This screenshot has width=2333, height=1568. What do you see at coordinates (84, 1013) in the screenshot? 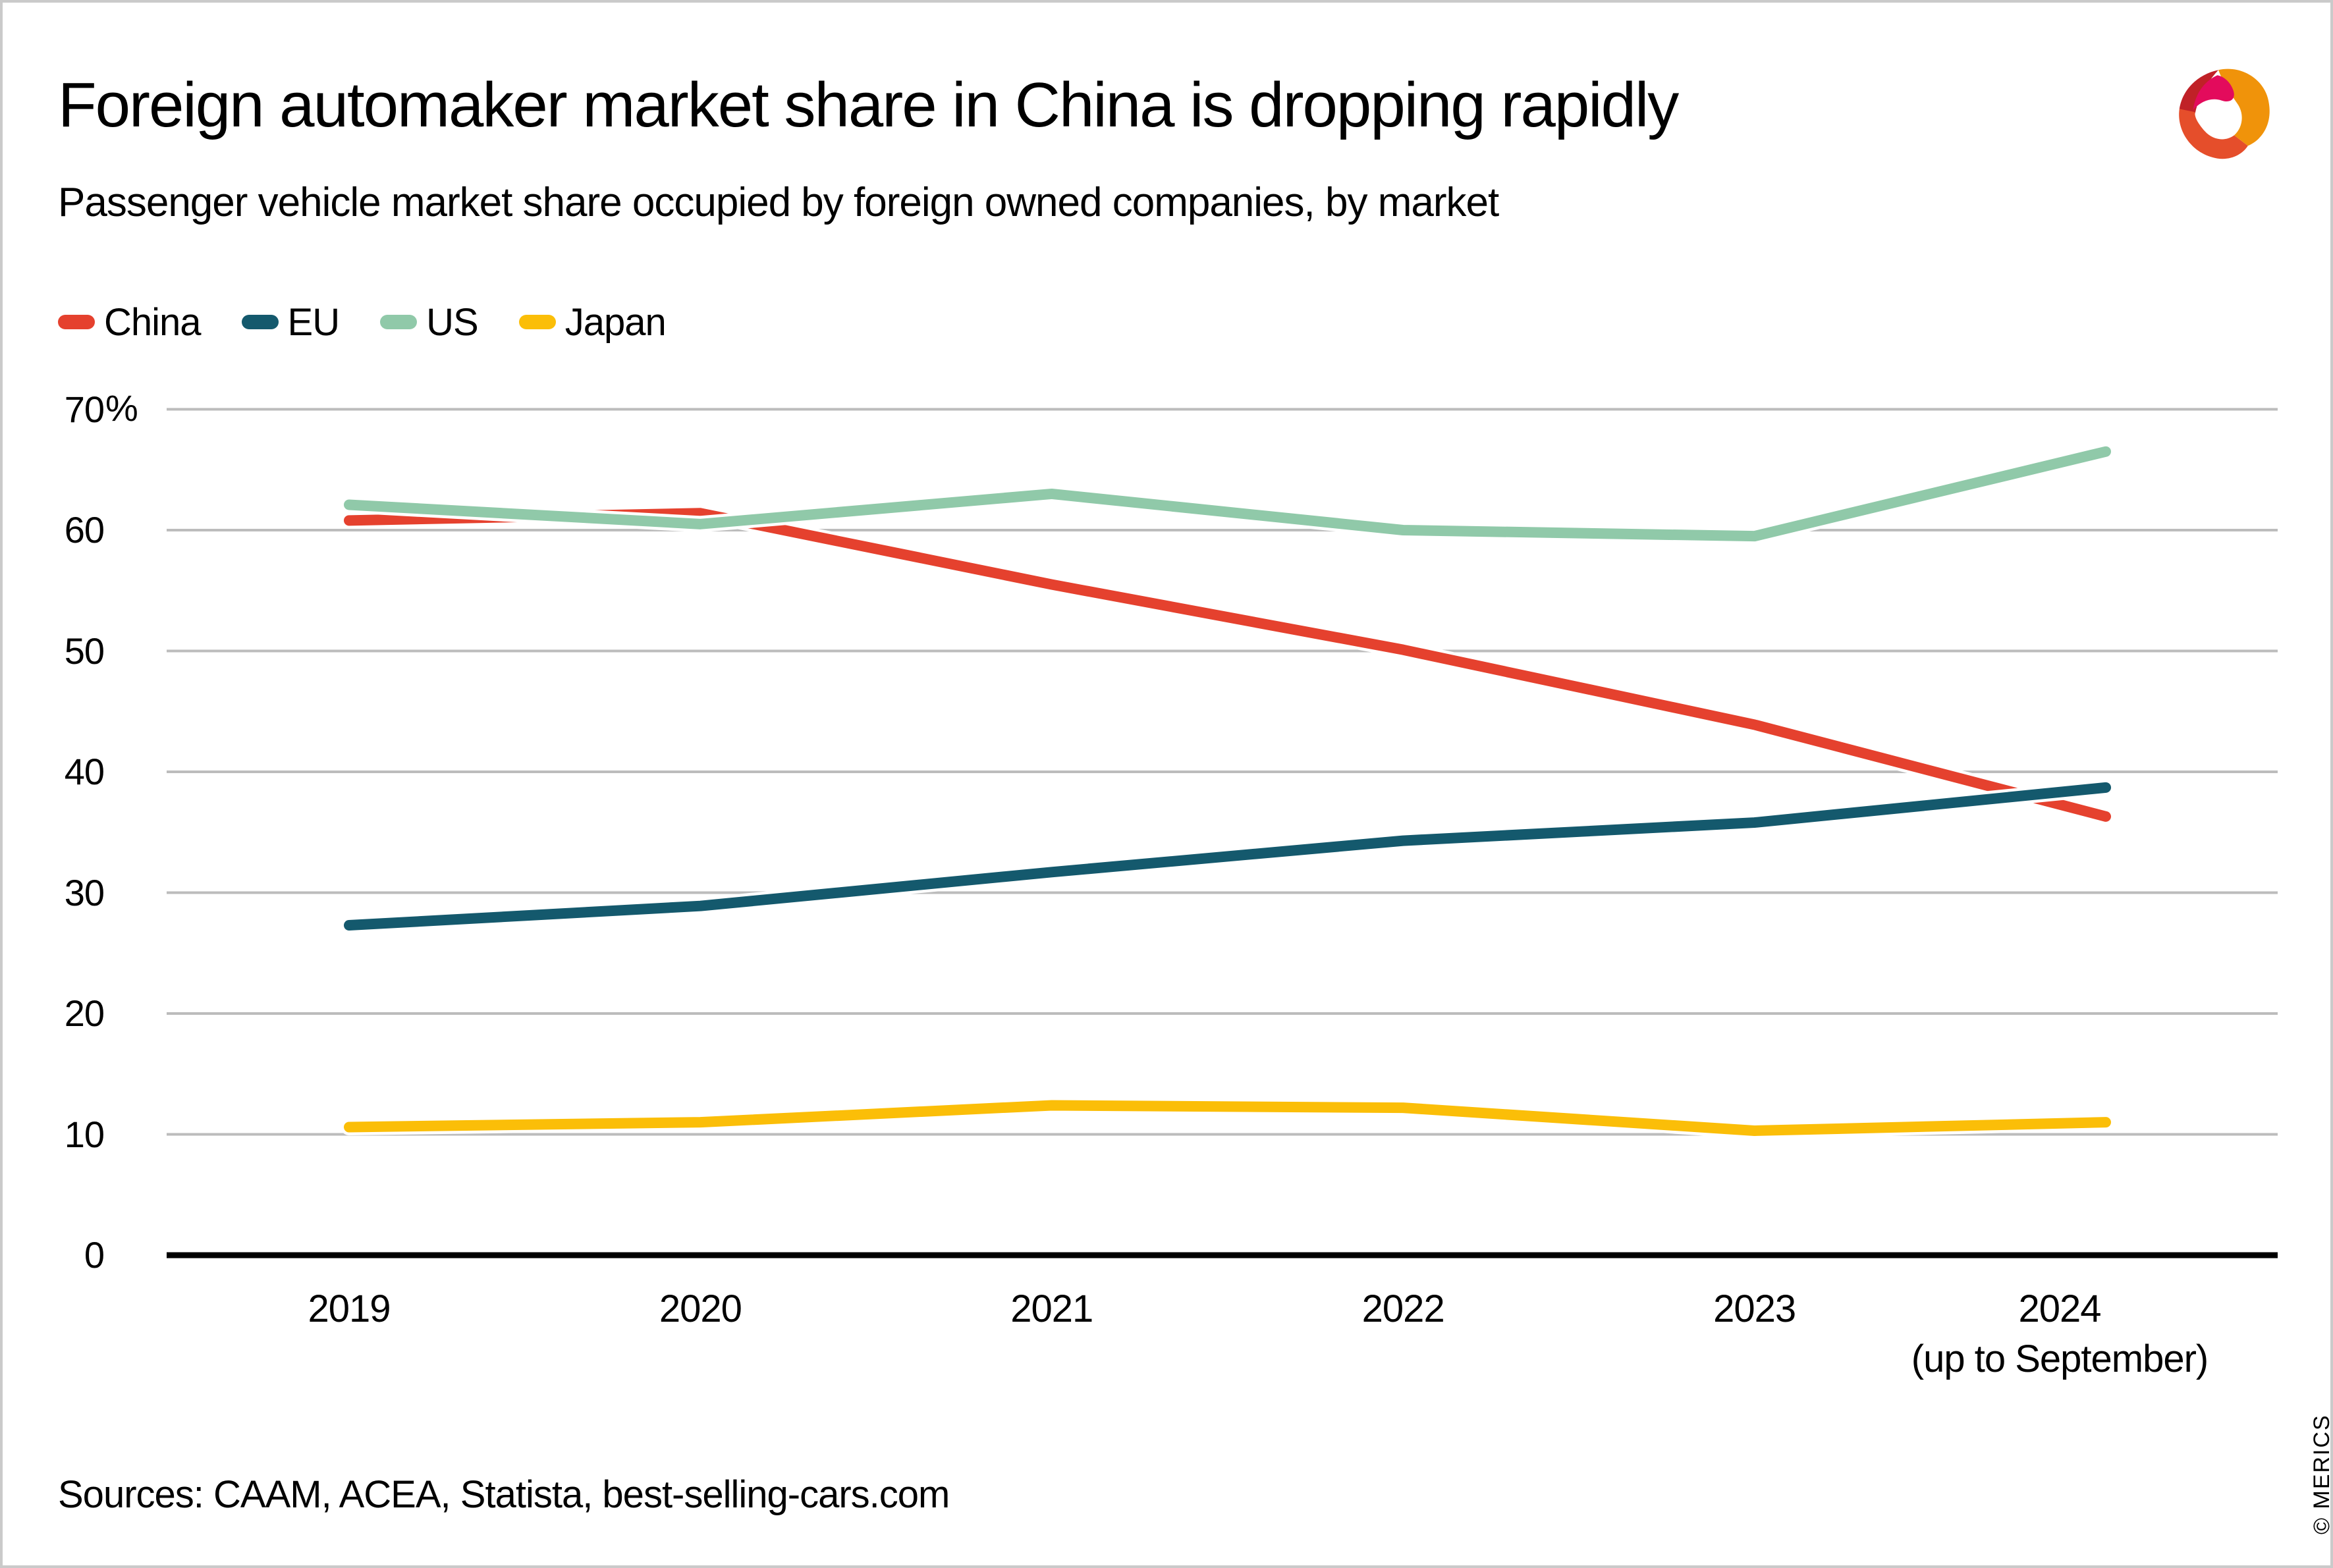
I see `y-axis-label-20: 20` at bounding box center [84, 1013].